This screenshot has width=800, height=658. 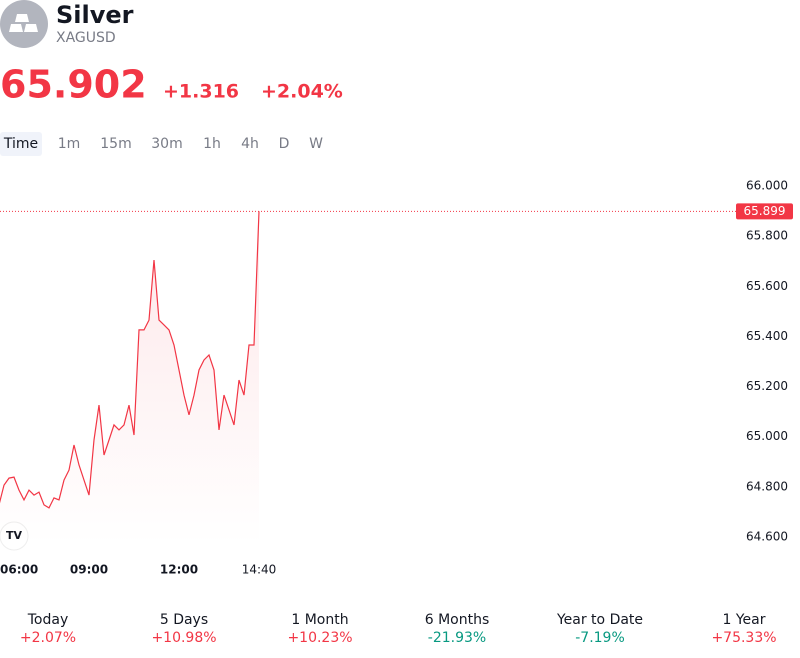 I want to click on y-tick-label: 65.800, so click(x=767, y=236).